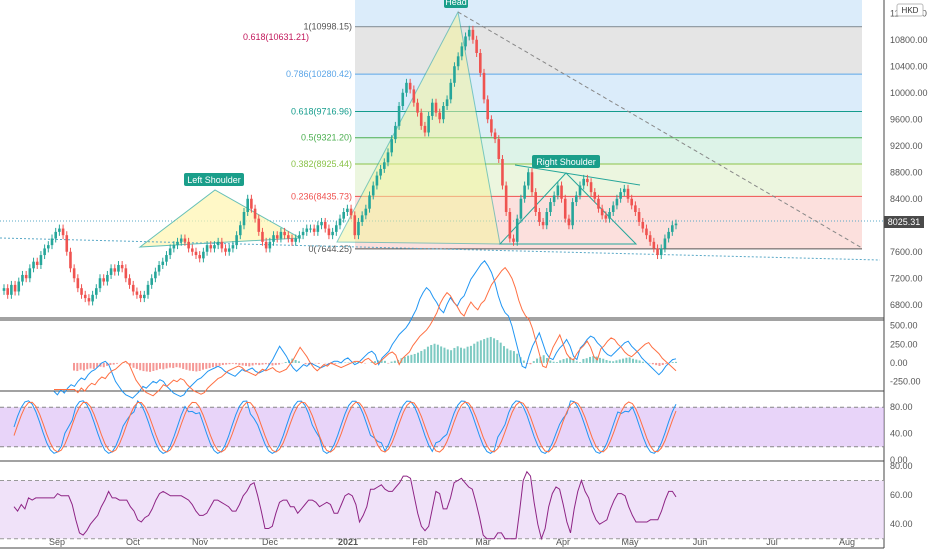 Image resolution: width=932 pixels, height=550 pixels. What do you see at coordinates (909, 93) in the screenshot?
I see `price-tick-label: 10000.00` at bounding box center [909, 93].